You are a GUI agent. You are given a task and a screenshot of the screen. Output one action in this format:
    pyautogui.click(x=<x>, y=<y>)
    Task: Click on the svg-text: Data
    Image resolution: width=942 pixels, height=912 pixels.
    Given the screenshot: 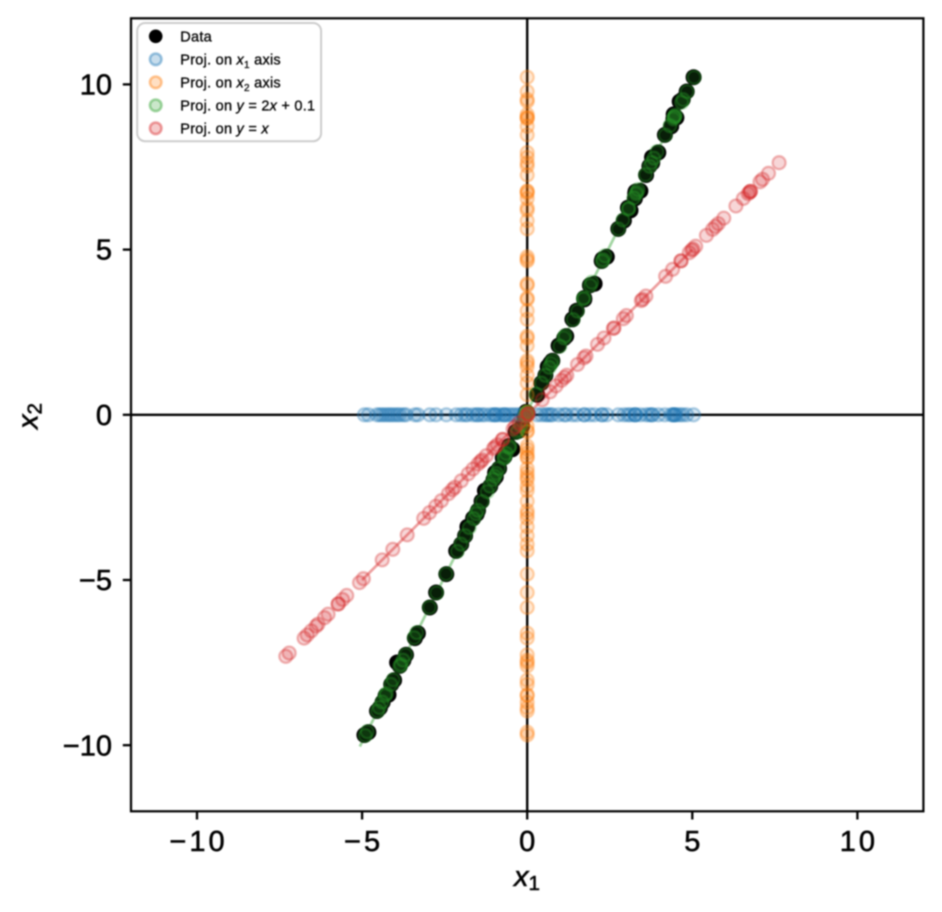 What is the action you would take?
    pyautogui.click(x=196, y=37)
    